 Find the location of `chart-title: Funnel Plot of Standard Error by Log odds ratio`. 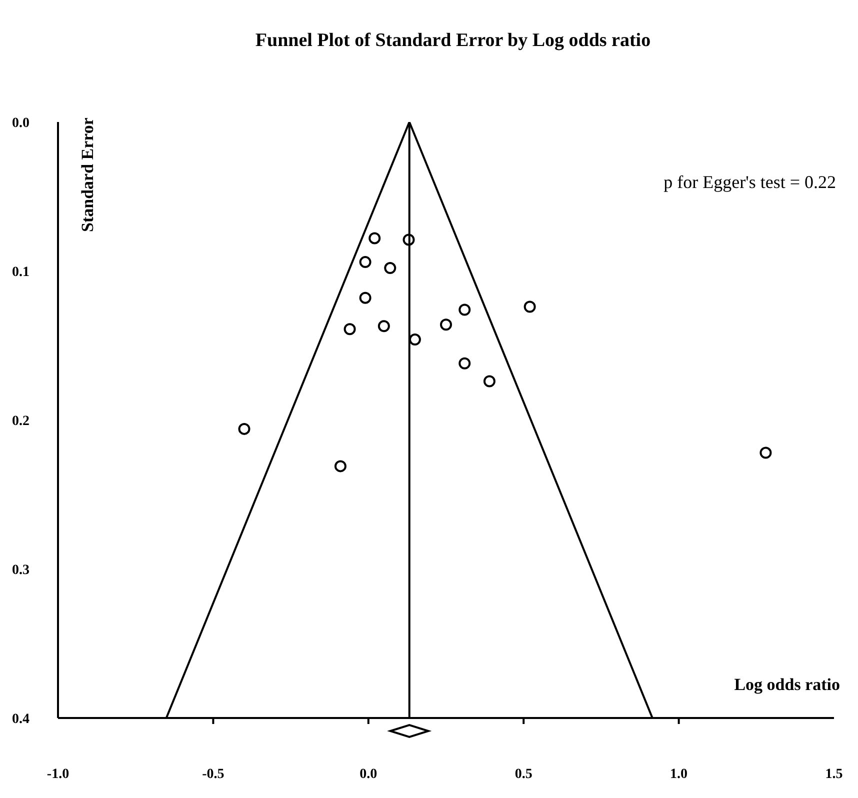

chart-title: Funnel Plot of Standard Error by Log odds ratio is located at coordinates (453, 41).